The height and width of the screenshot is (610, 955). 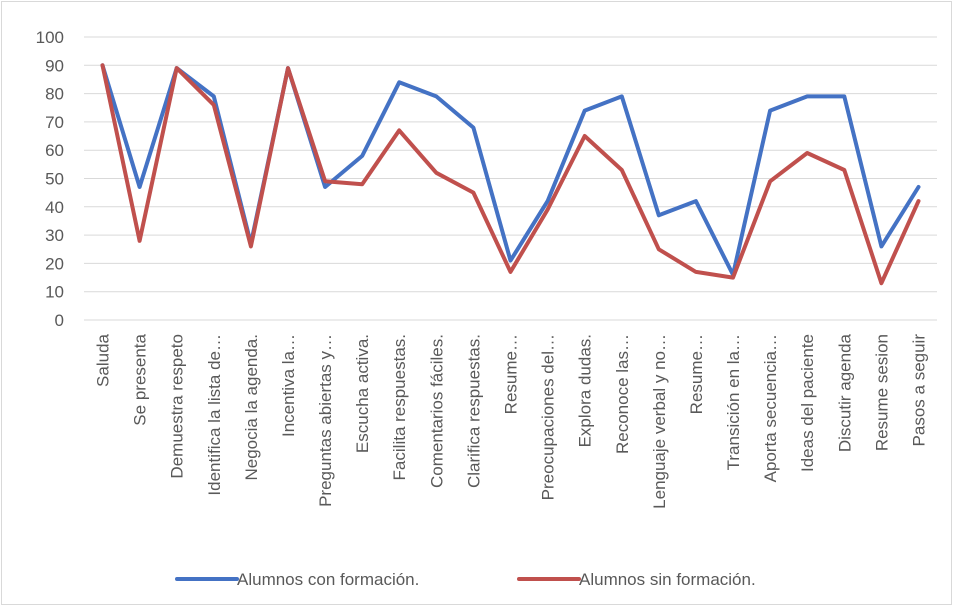 I want to click on y-tick-label: 40, so click(x=54, y=207).